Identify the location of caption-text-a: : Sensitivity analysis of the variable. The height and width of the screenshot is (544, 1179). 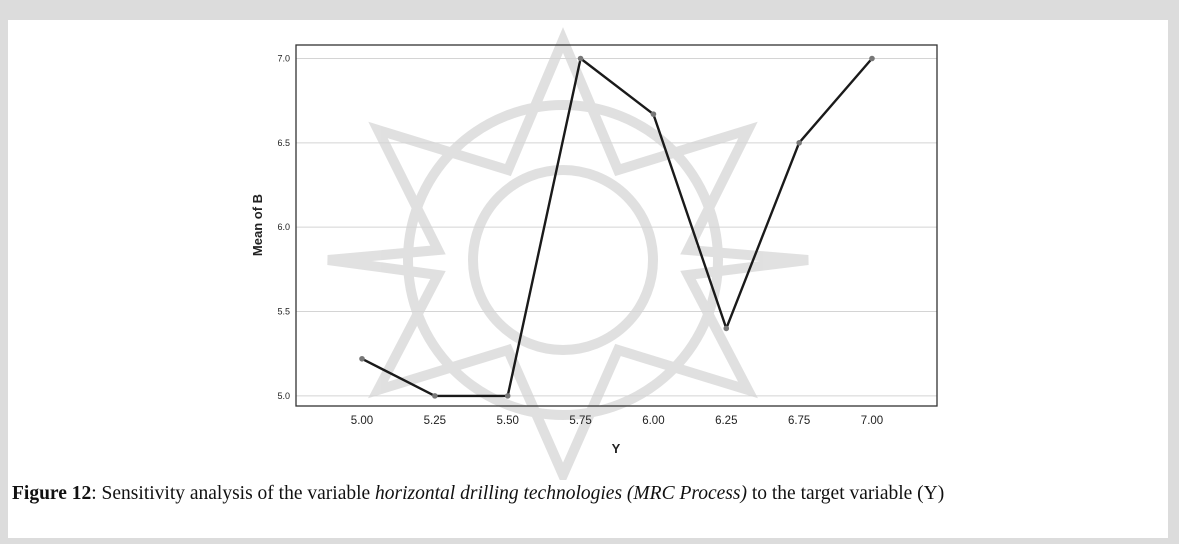
(233, 493).